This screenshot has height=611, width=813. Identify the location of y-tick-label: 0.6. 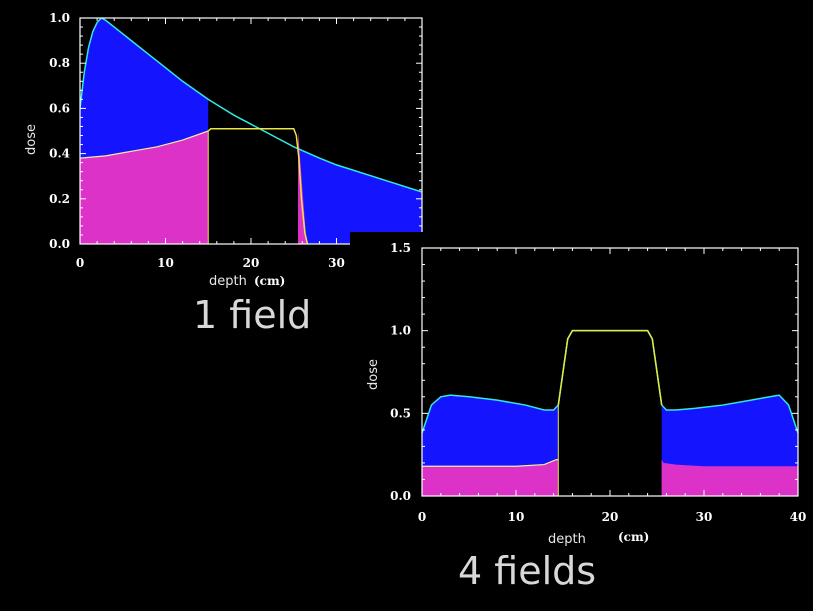
(59, 108).